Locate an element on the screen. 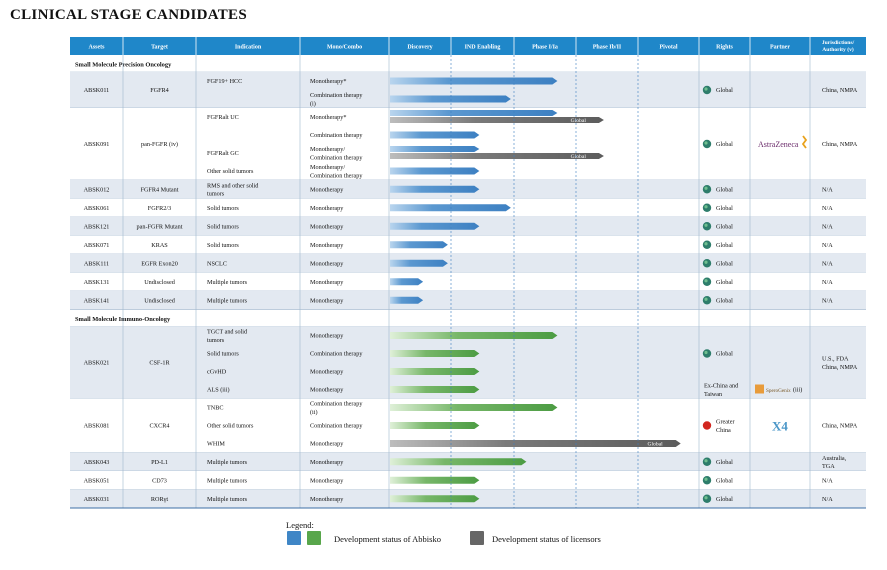  indication-label: WHIM is located at coordinates (216, 444).